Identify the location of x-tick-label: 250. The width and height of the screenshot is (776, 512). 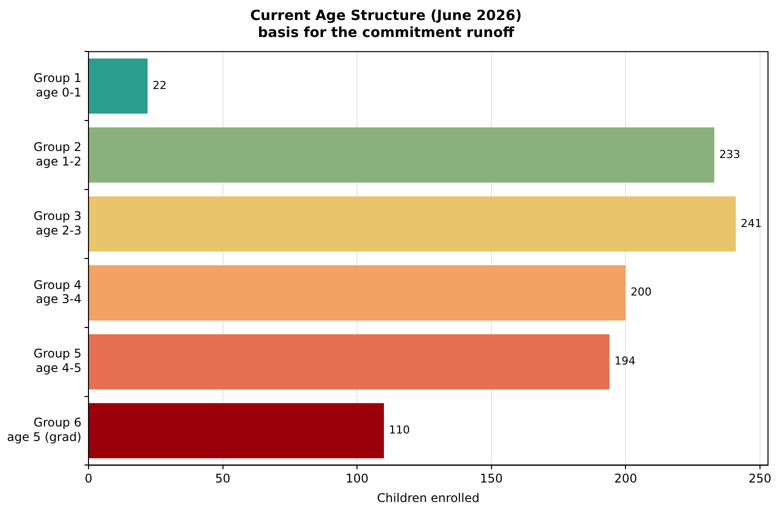
(760, 479).